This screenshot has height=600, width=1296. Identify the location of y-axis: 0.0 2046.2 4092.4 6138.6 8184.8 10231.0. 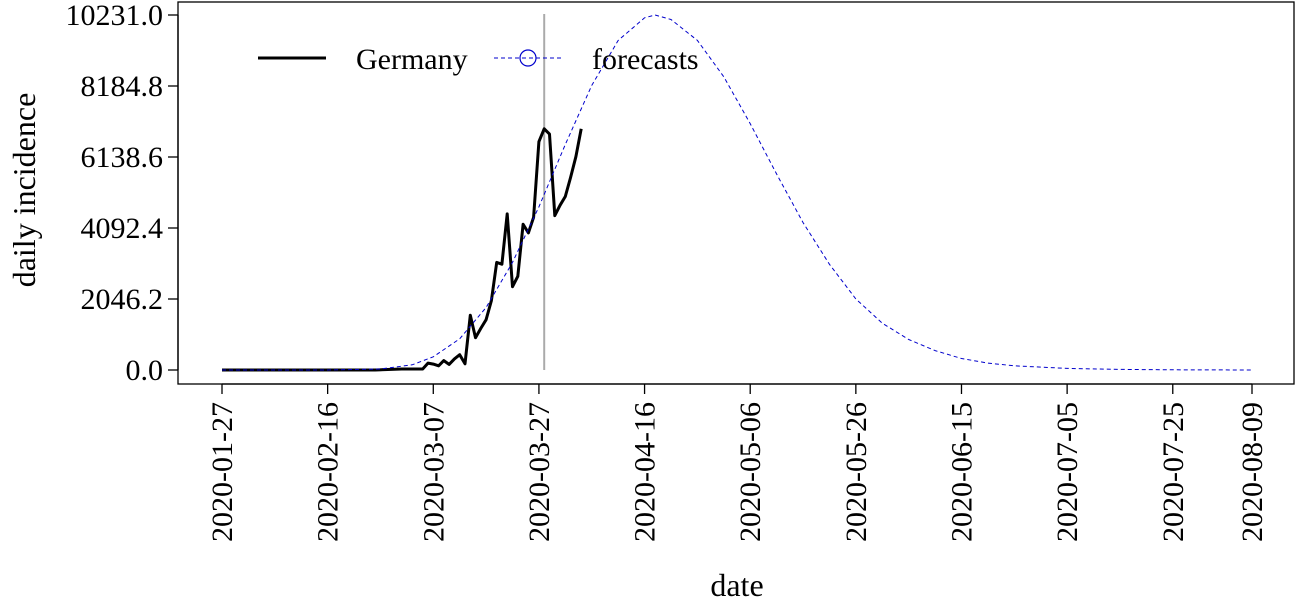
(122, 193).